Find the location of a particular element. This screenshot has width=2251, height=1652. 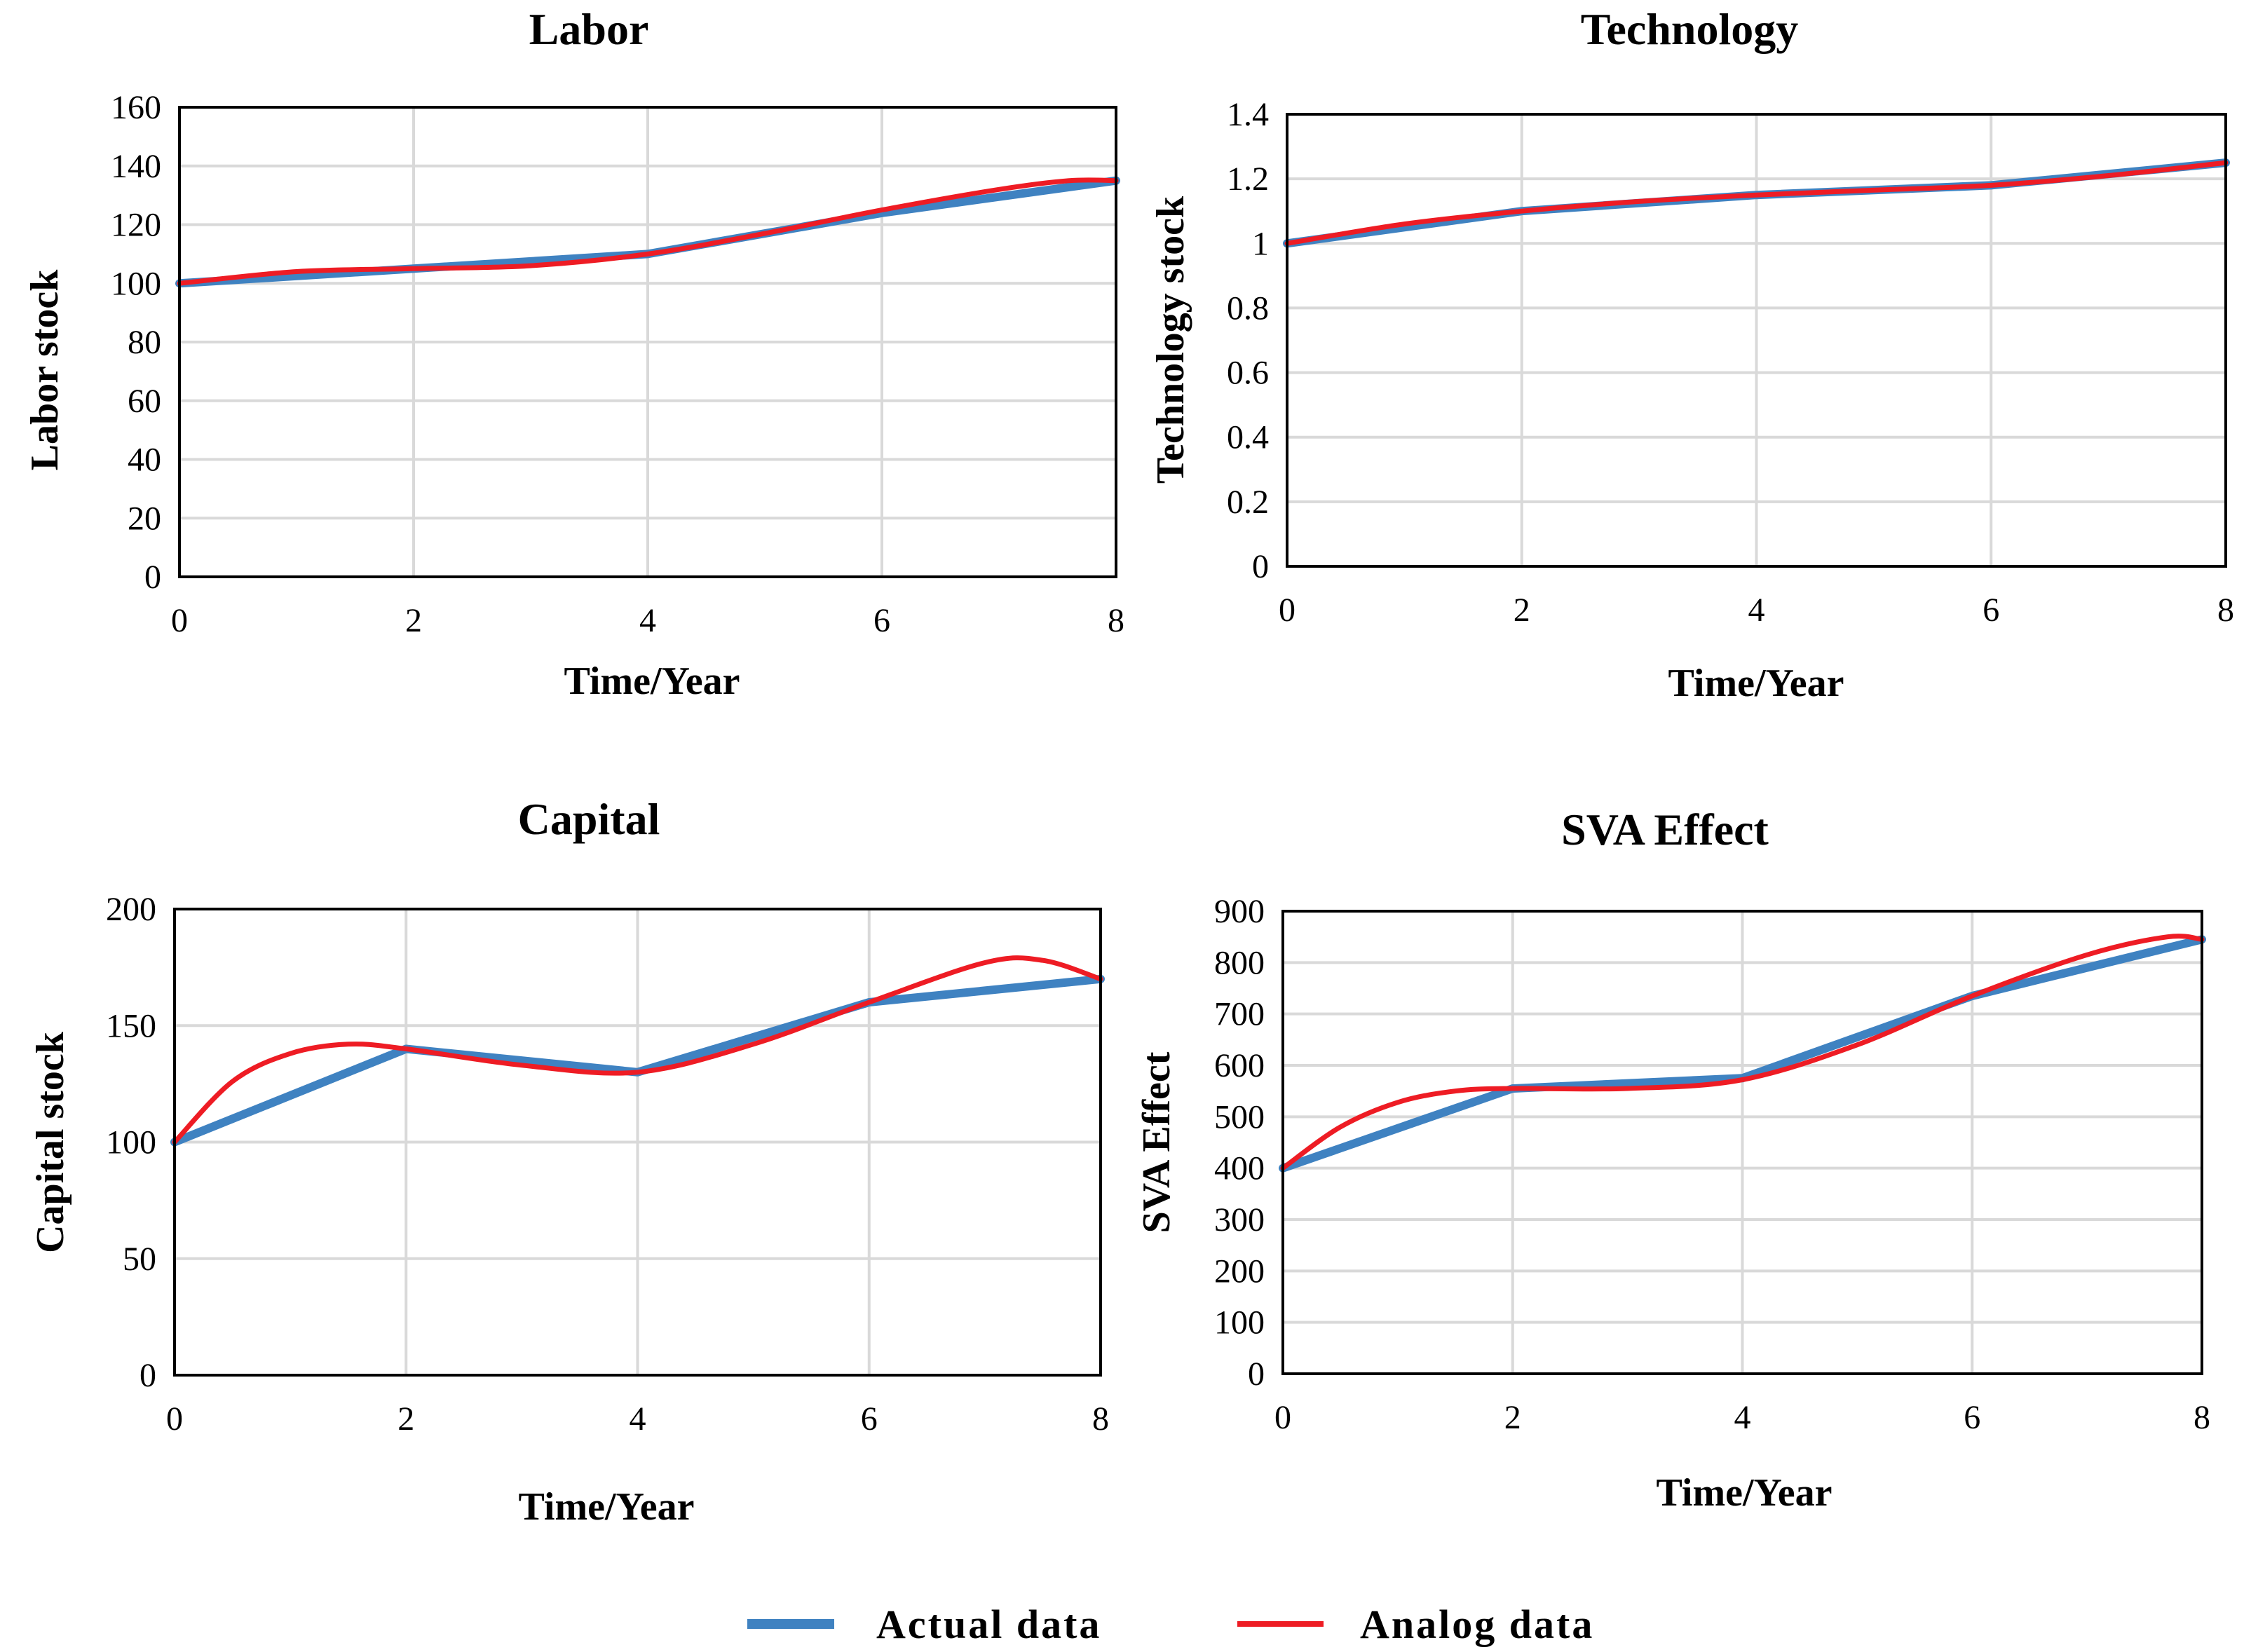

y-tick-label: 400 is located at coordinates (1239, 1168).